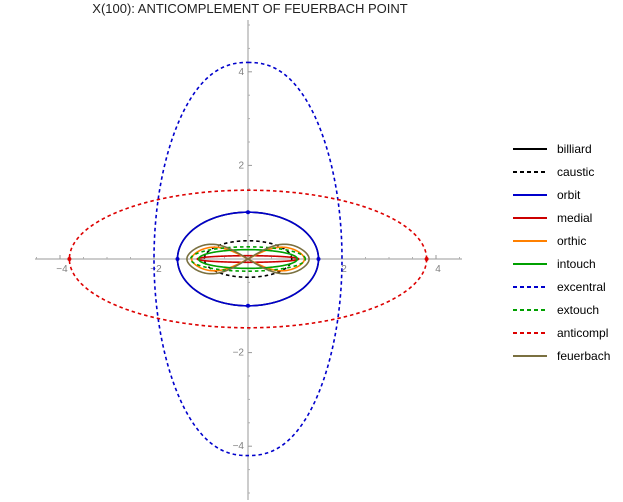  What do you see at coordinates (572, 240) in the screenshot?
I see `legend-label: orthic` at bounding box center [572, 240].